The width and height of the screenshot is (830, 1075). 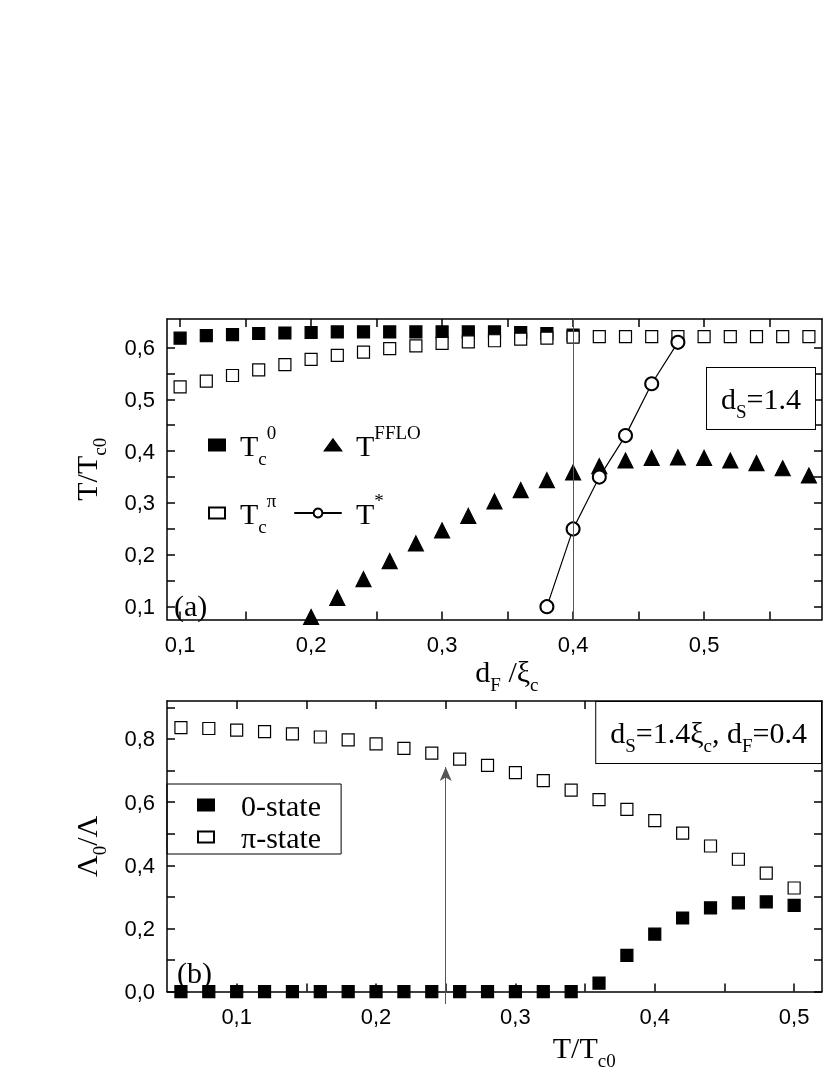 I want to click on y-tick-label: 0,8, so click(x=139, y=739).